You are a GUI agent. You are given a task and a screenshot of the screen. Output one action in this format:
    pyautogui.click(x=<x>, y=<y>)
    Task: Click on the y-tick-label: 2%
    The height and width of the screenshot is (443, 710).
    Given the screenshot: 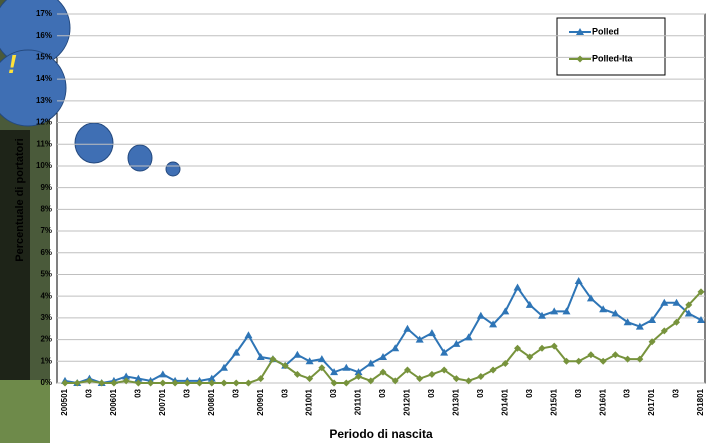 What is the action you would take?
    pyautogui.click(x=46, y=339)
    